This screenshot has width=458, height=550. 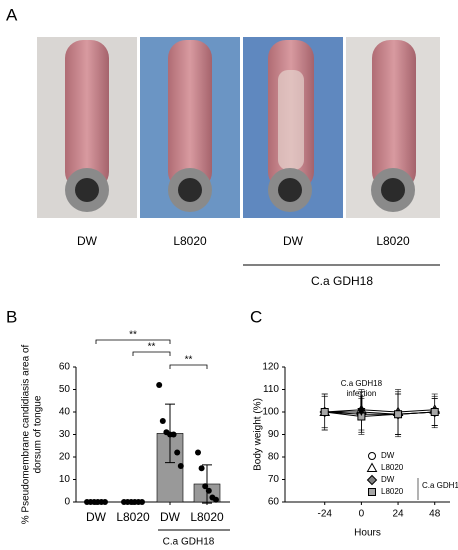 I want to click on panel-label: B, so click(x=11, y=316).